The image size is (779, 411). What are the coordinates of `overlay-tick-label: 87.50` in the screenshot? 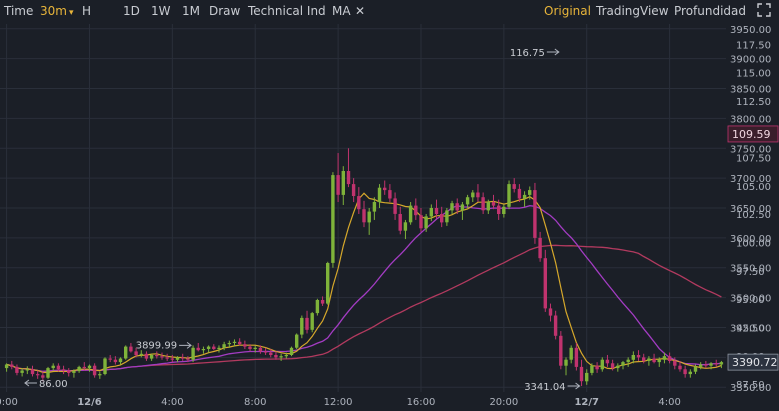 It's located at (750, 385).